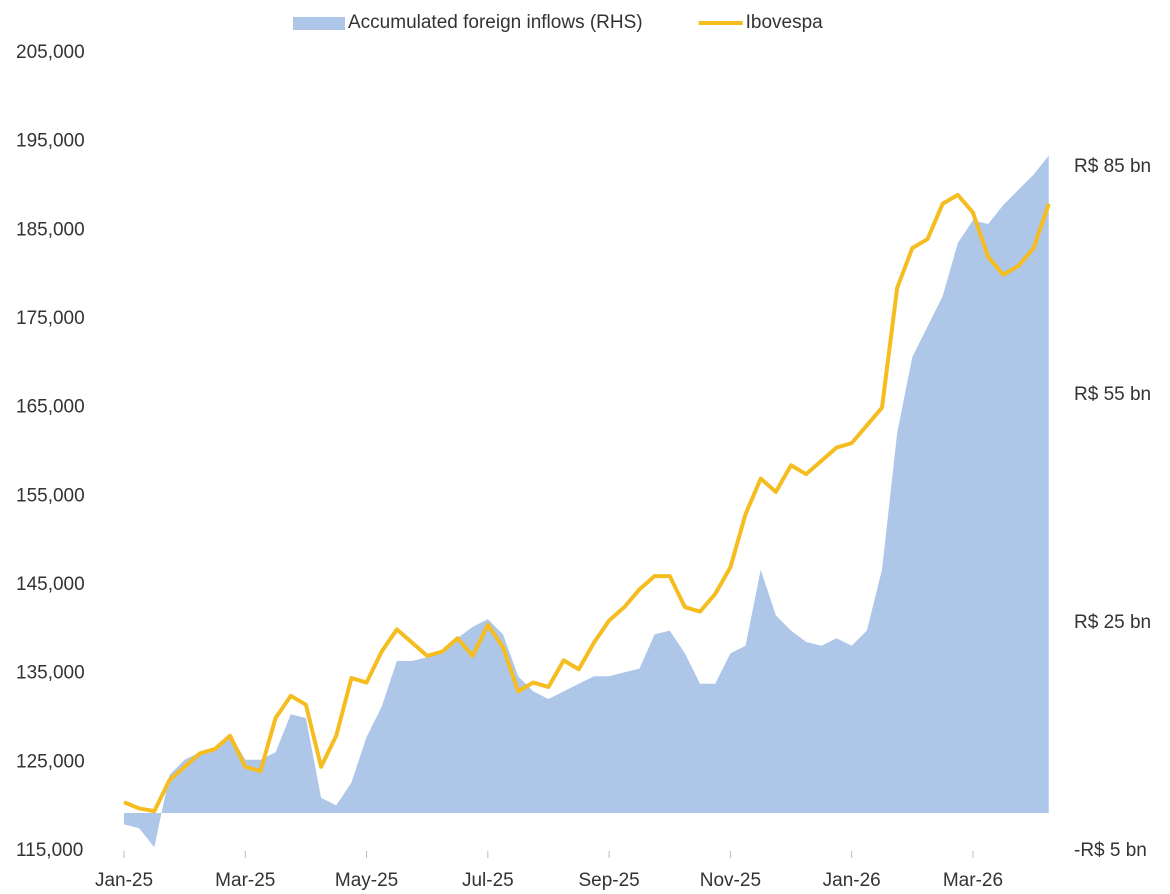  Describe the element at coordinates (1112, 166) in the screenshot. I see `y2-tick-label: R$ 85 bn` at that location.